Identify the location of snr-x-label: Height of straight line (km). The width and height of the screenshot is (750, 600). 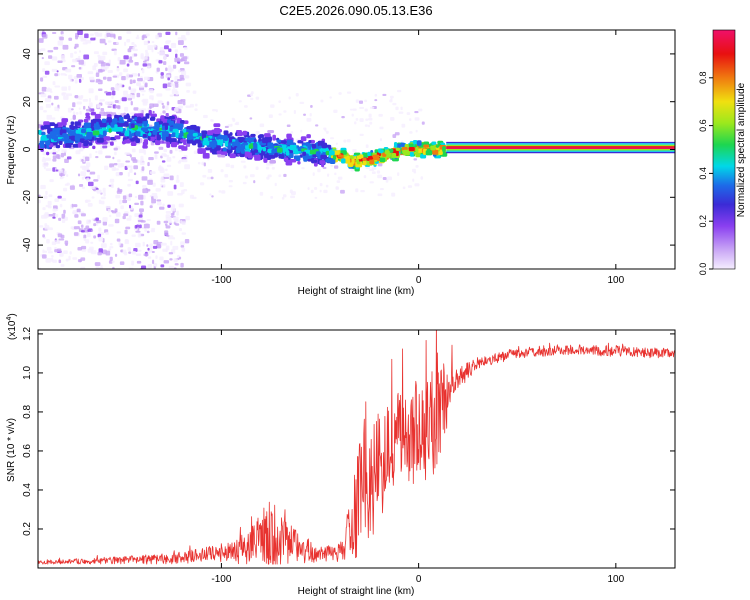
(356, 591).